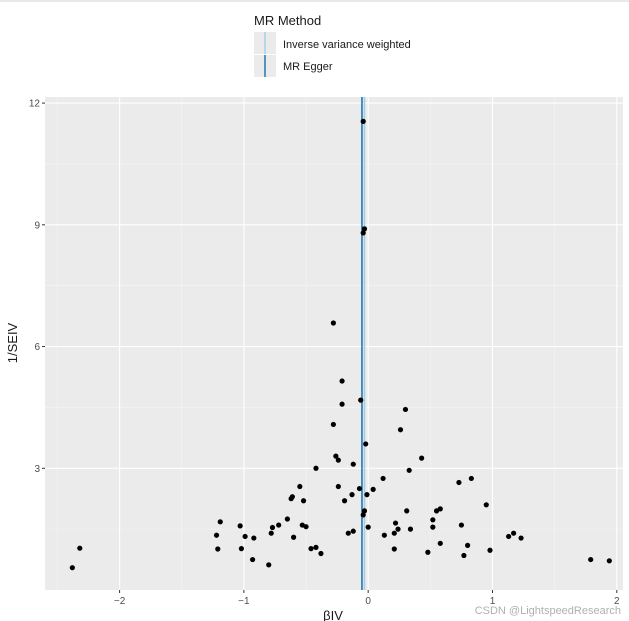 This screenshot has width=629, height=621. I want to click on y-tick-label: 3, so click(37, 469).